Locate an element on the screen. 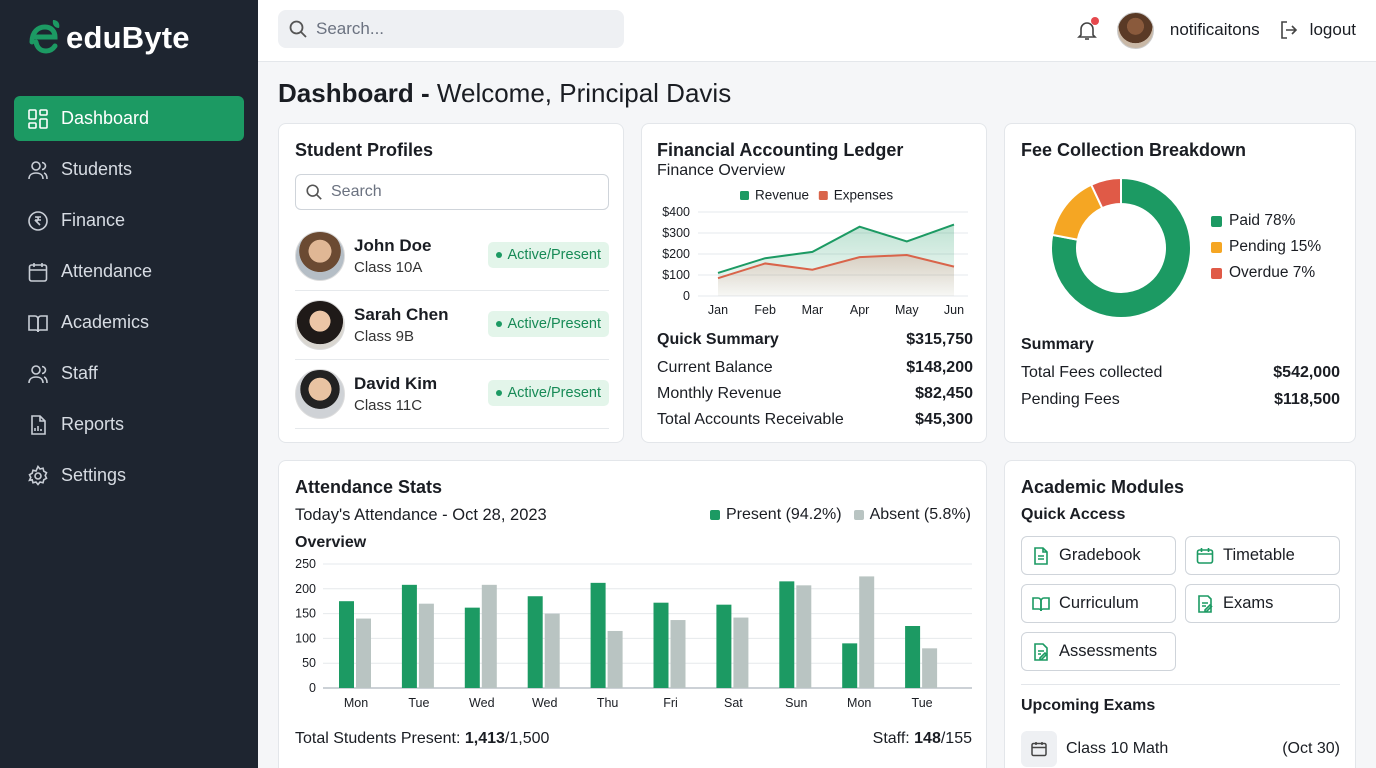  card-title: Fee Collection Breakdown is located at coordinates (1134, 150).